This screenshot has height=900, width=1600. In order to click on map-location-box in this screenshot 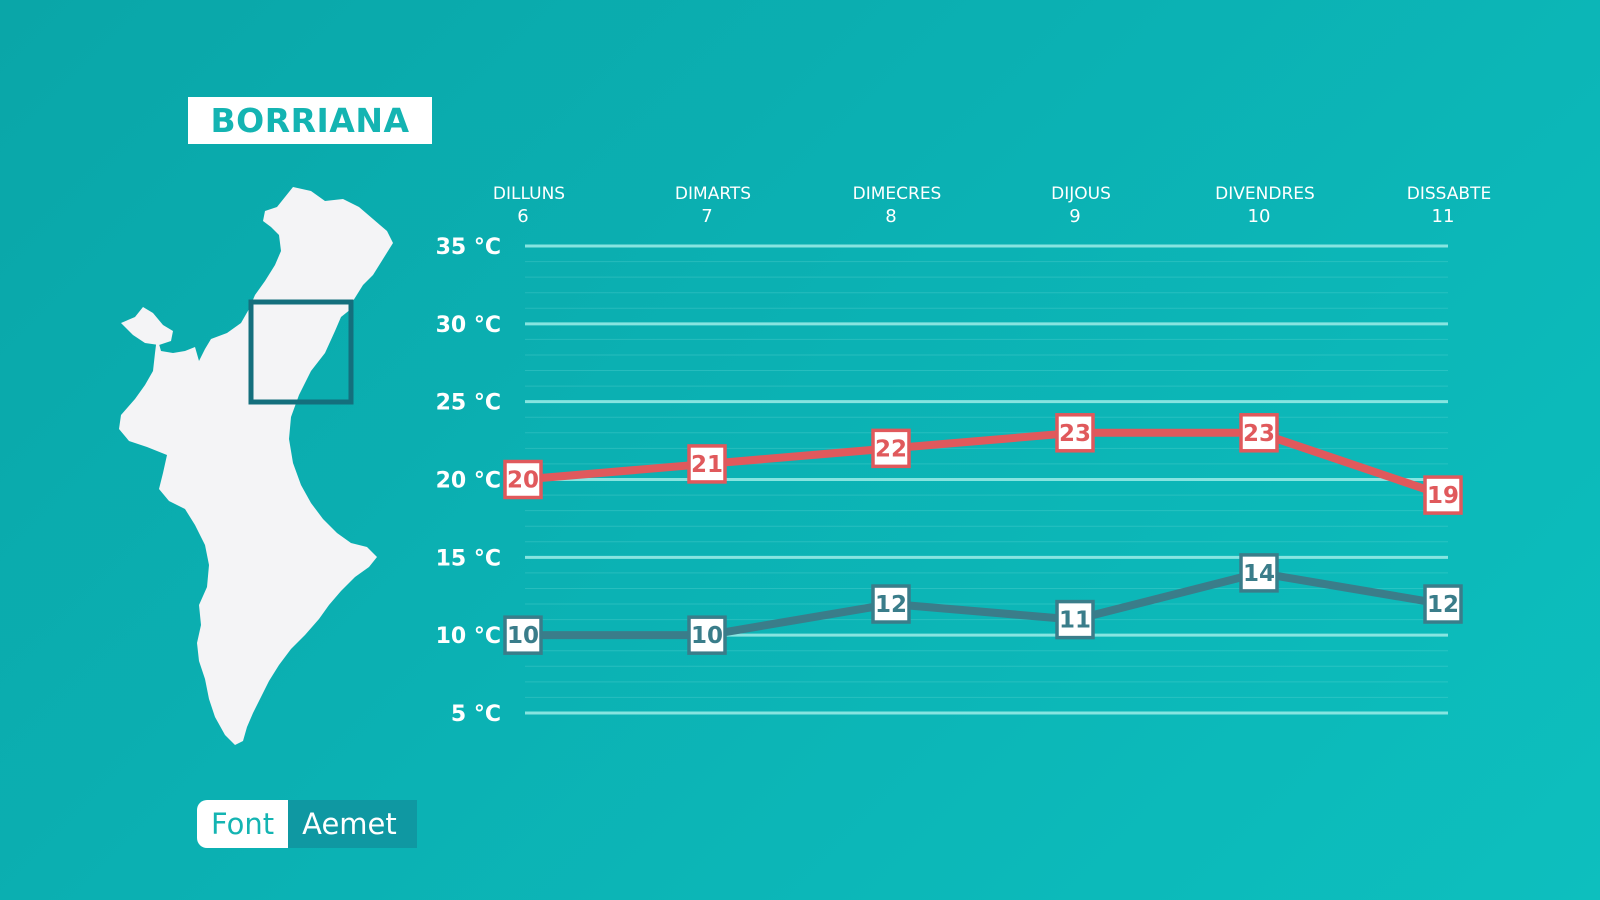, I will do `click(301, 352)`.